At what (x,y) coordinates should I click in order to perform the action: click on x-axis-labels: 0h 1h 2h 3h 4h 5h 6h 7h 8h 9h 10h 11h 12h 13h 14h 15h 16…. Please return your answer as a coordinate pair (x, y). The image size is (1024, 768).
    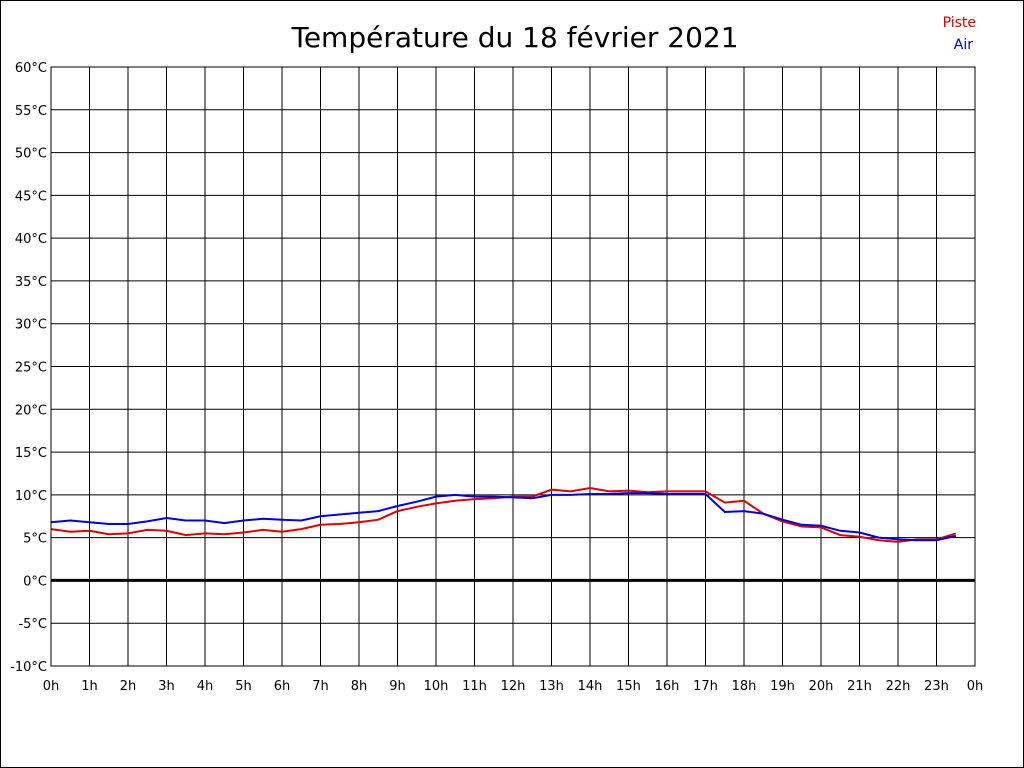
    Looking at the image, I should click on (513, 686).